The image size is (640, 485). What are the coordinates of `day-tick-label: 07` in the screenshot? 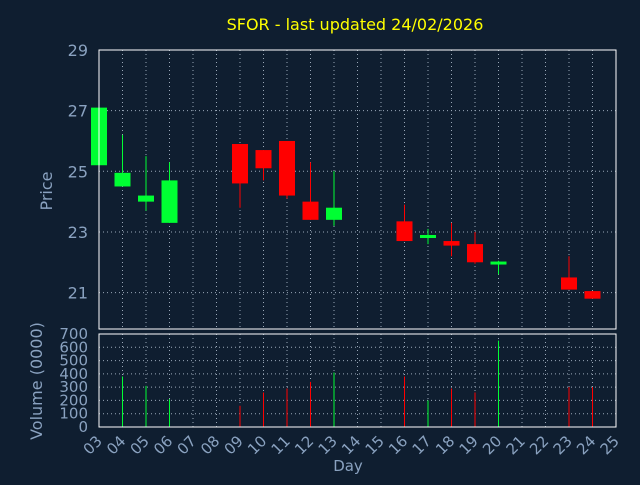 It's located at (187, 445).